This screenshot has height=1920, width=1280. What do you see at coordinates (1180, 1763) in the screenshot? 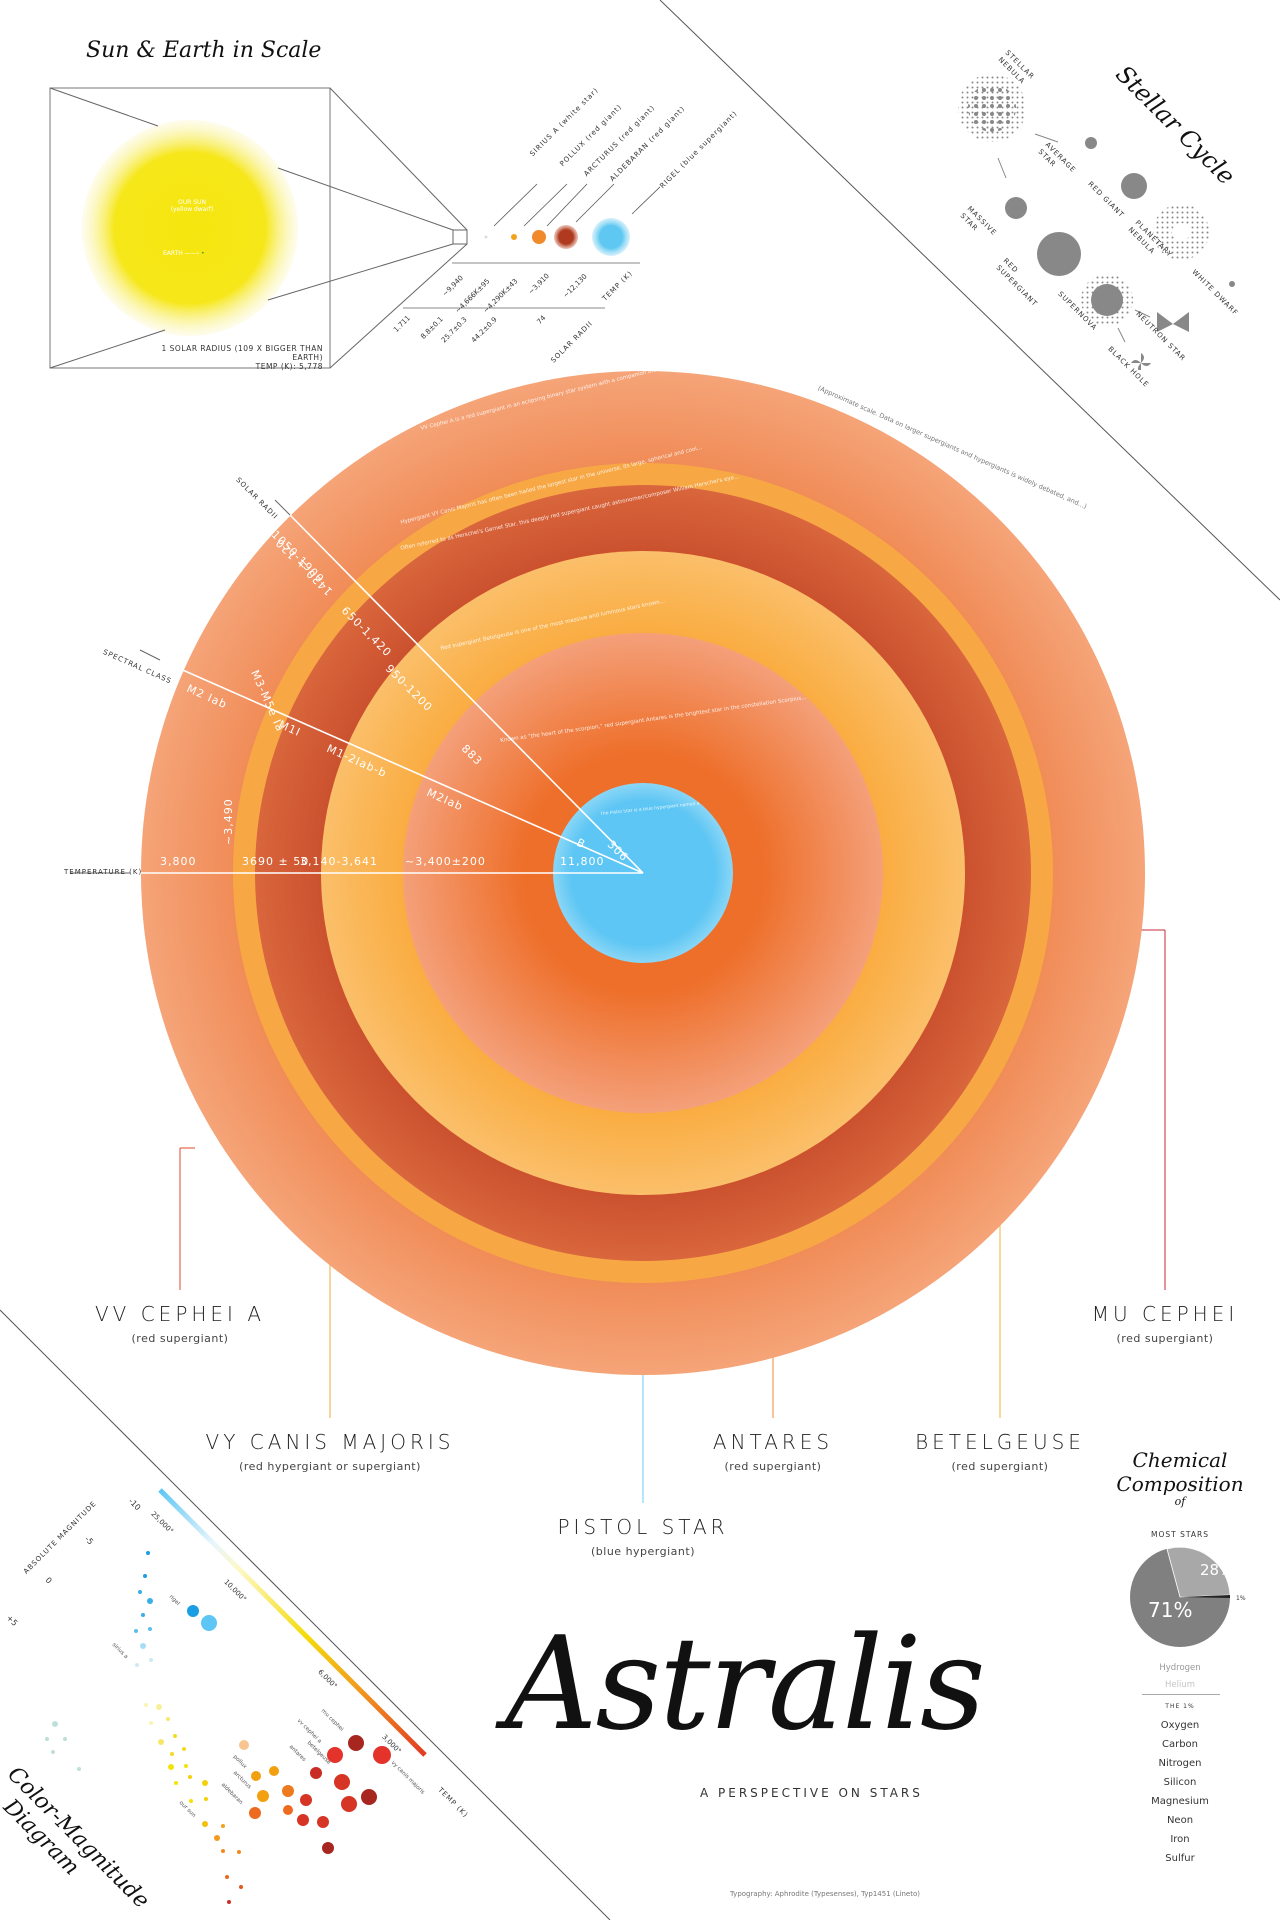
I see `element-nitrogen: Nitrogen` at bounding box center [1180, 1763].